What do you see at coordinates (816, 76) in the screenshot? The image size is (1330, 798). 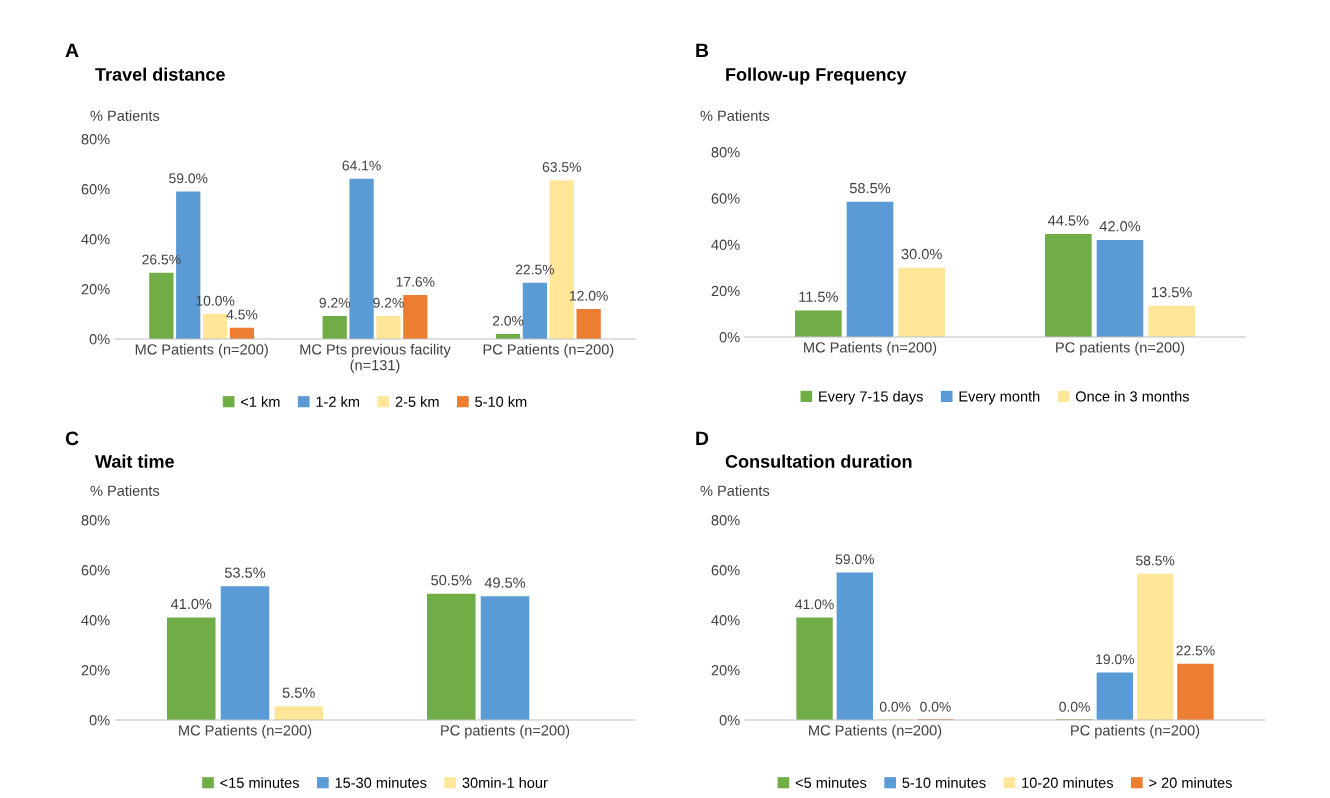 I see `chart-title: Follow-up Frequency` at bounding box center [816, 76].